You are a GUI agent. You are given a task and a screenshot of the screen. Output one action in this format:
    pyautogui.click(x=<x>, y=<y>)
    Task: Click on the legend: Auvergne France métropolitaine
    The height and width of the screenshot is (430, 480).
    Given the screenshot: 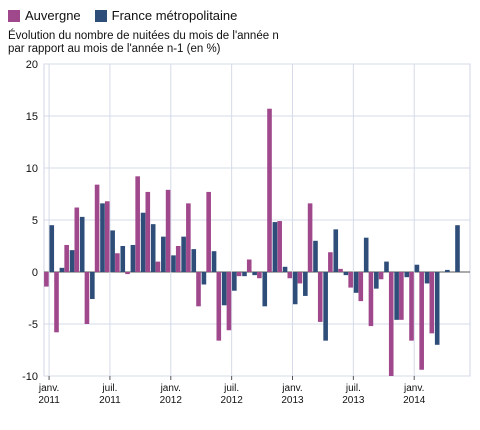 What is the action you would take?
    pyautogui.click(x=122, y=15)
    